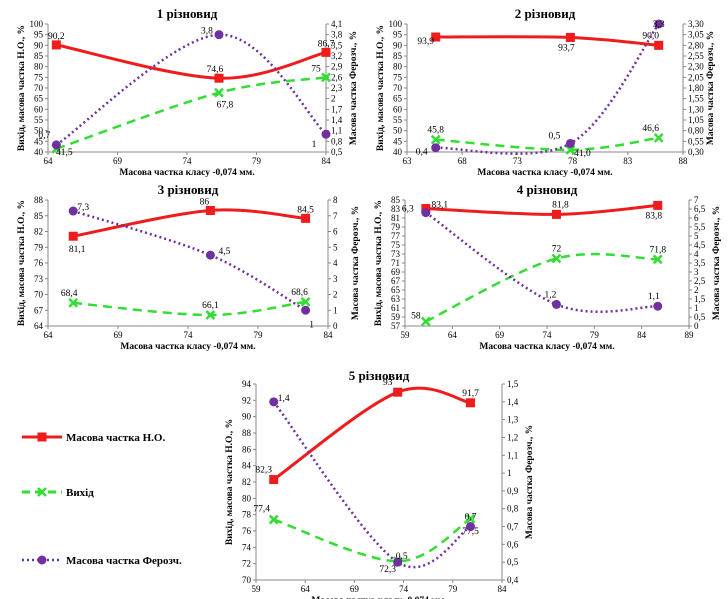 The image size is (728, 599). What do you see at coordinates (547, 189) in the screenshot?
I see `chart-title: 4 різновид` at bounding box center [547, 189].